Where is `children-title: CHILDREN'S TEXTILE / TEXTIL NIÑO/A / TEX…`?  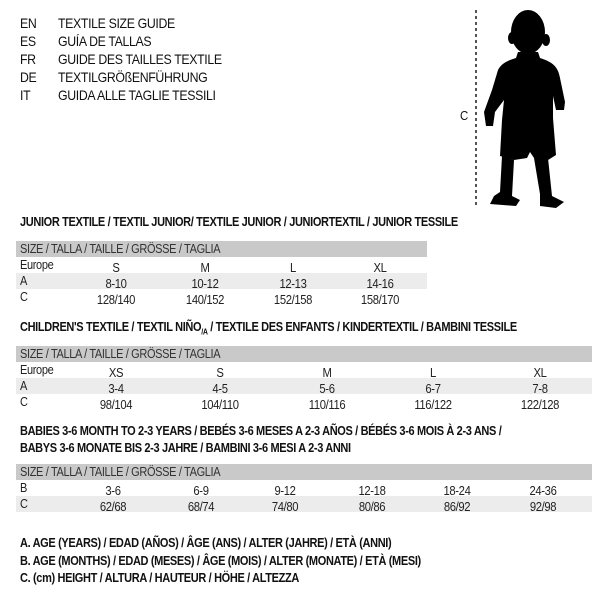 children-title: CHILDREN'S TEXTILE / TEXTIL NIÑO/A / TEX… is located at coordinates (268, 328).